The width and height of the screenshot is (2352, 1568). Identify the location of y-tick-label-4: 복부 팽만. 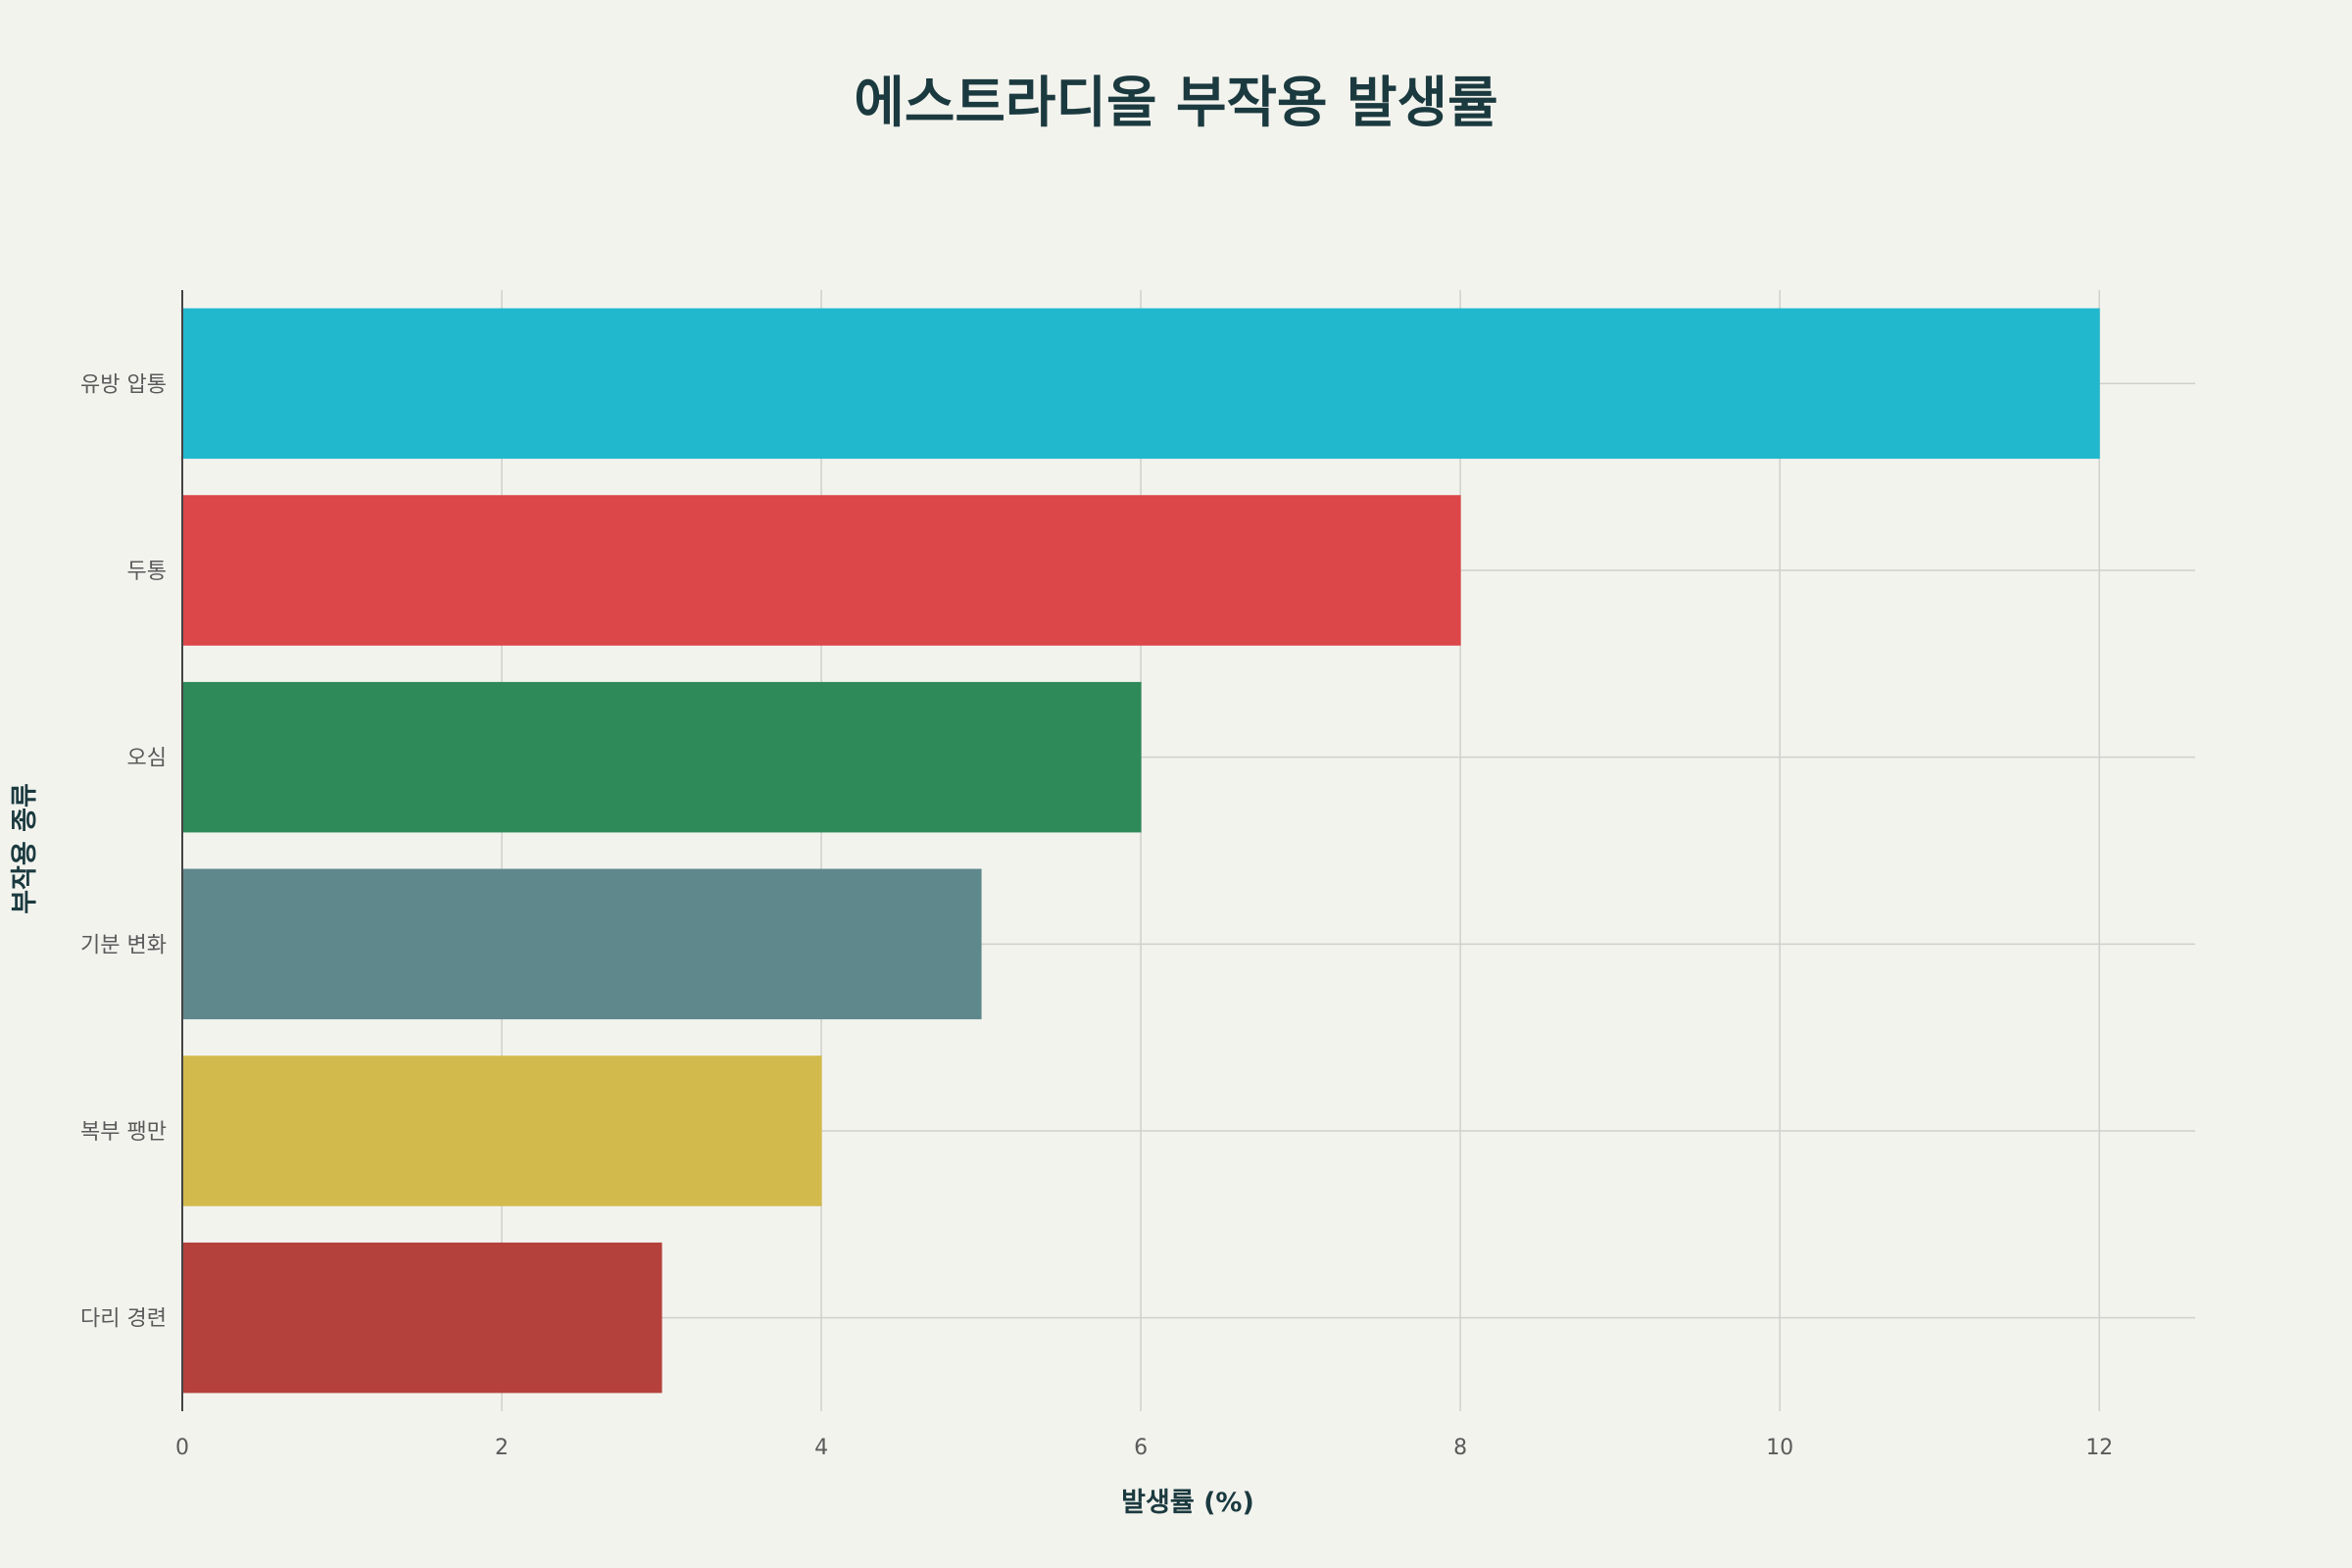
(124, 1132).